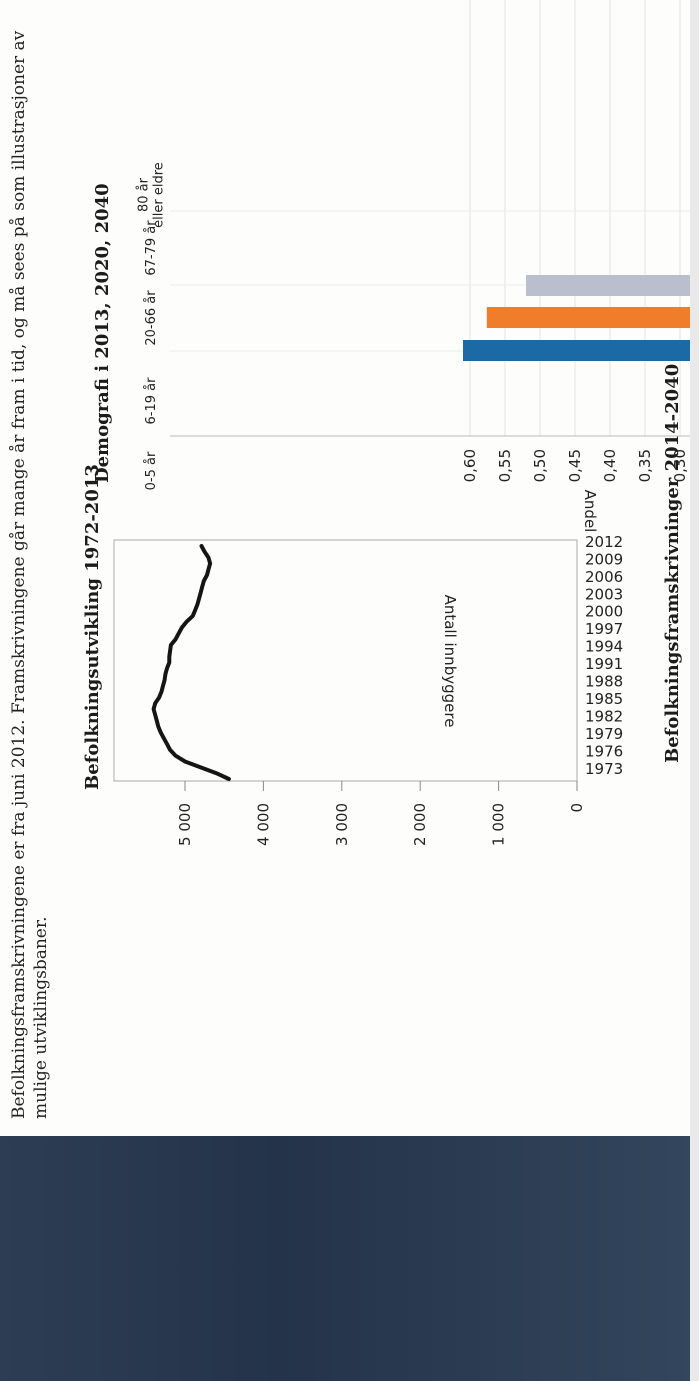 This screenshot has height=1381, width=699. Describe the element at coordinates (151, 248) in the screenshot. I see `bar-category-label: 67-79 år` at that location.